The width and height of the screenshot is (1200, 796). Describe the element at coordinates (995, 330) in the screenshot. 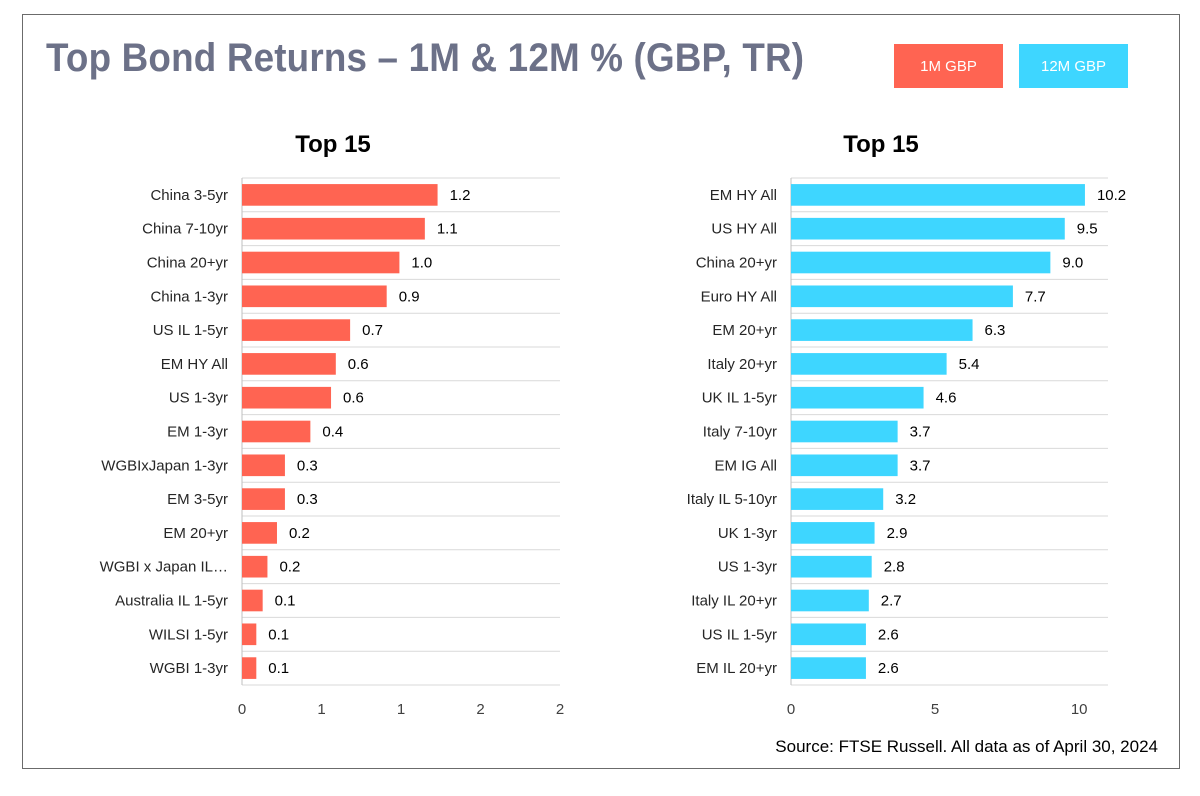

I see `right-data-label: 6.3` at that location.